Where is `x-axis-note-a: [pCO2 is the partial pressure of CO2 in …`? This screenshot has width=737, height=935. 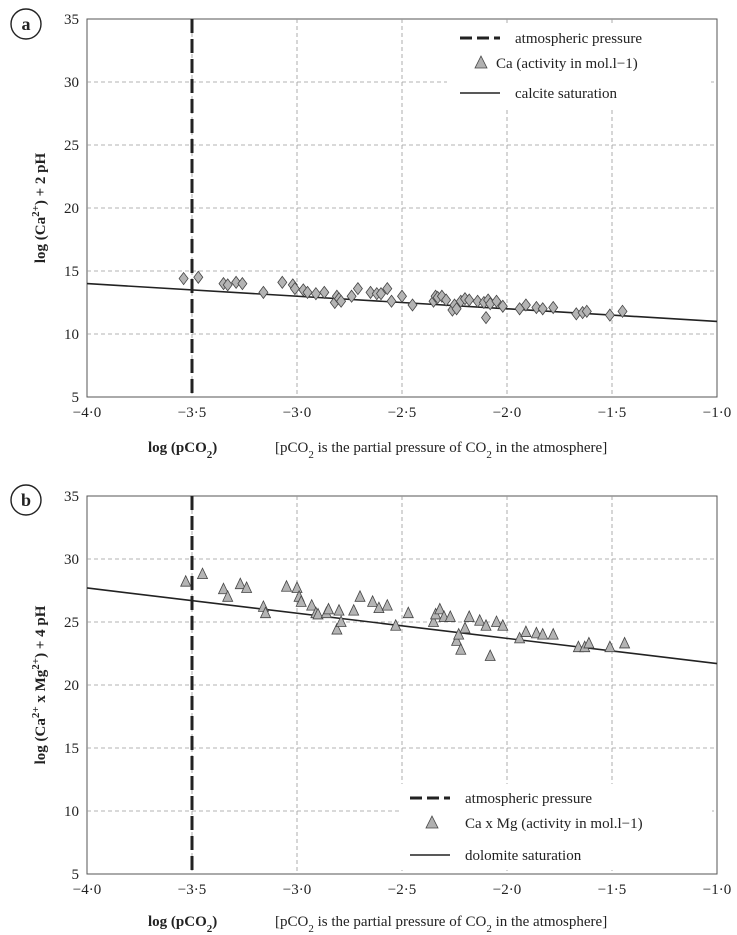
x-axis-note-a: [pCO2 is the partial pressure of CO2 in … is located at coordinates (441, 450).